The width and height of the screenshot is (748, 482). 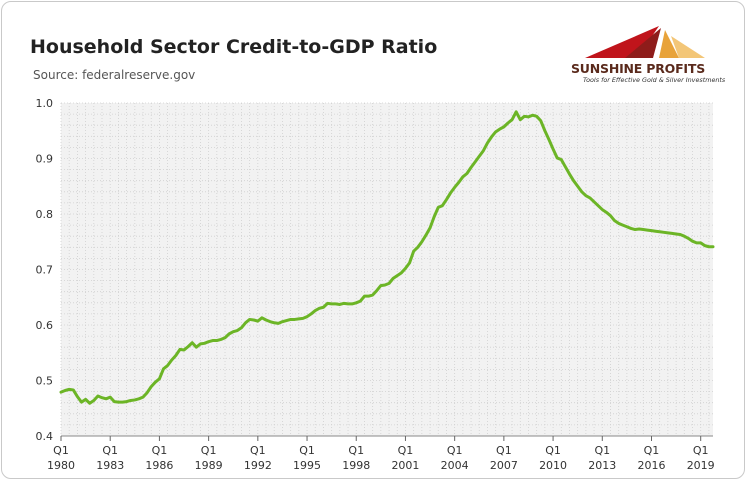 What do you see at coordinates (602, 465) in the screenshot?
I see `x-tick-year-label: 2013` at bounding box center [602, 465].